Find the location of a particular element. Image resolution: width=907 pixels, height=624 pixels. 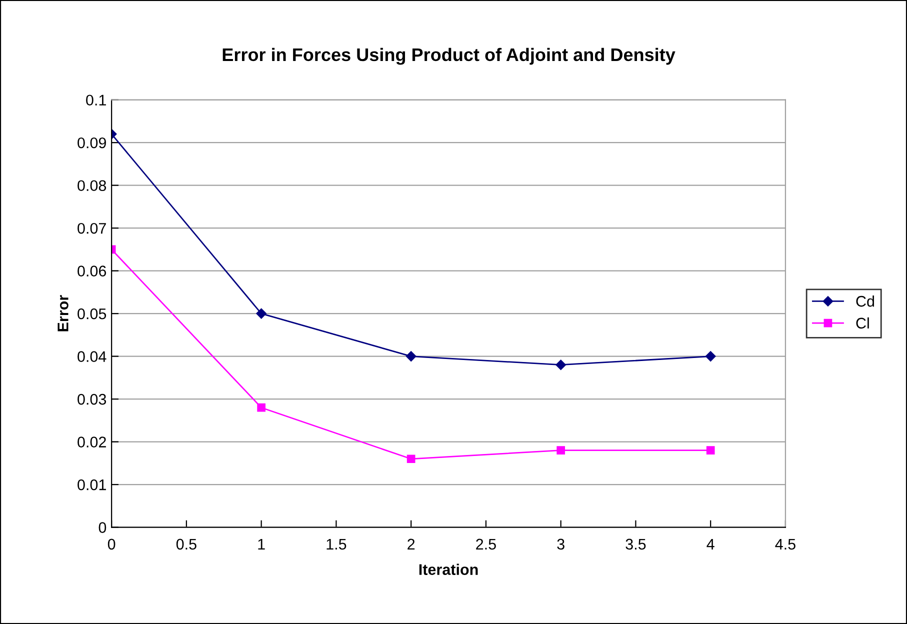

y-tick-label: 0.1 is located at coordinates (96, 100).